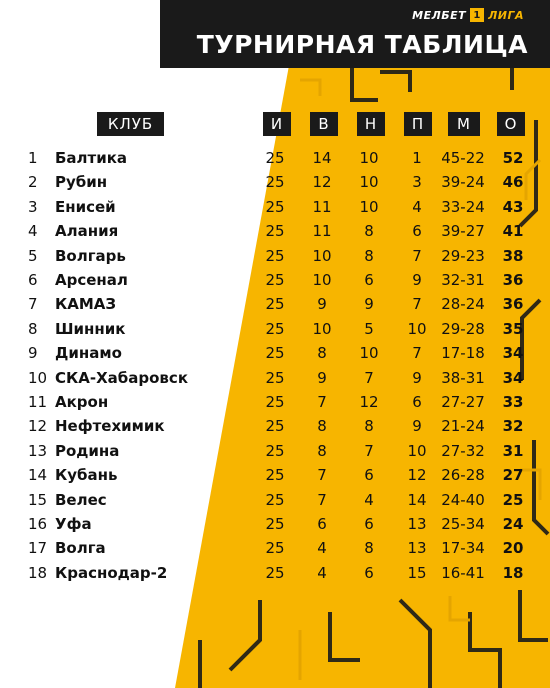 This screenshot has height=688, width=550. Describe the element at coordinates (369, 328) in the screenshot. I see `draws-cell: 5` at that location.